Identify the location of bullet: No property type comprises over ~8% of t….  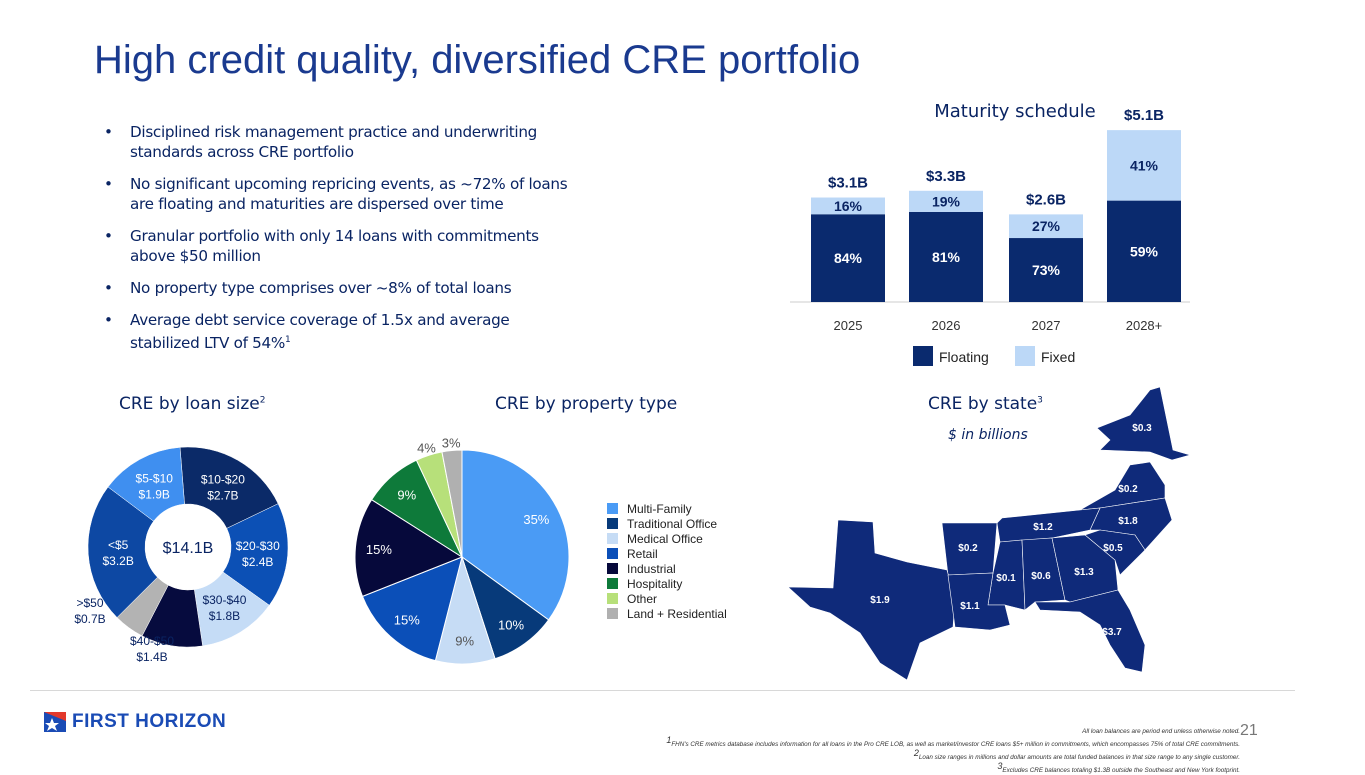
(337, 288).